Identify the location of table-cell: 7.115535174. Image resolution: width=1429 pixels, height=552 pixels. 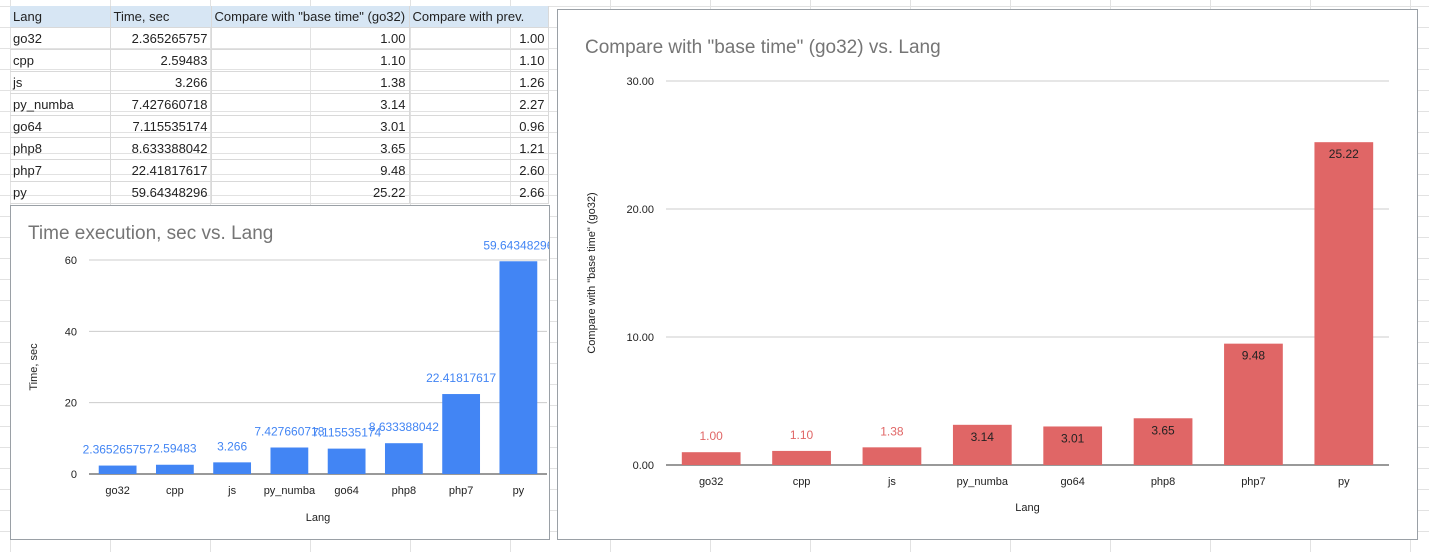
(161, 126).